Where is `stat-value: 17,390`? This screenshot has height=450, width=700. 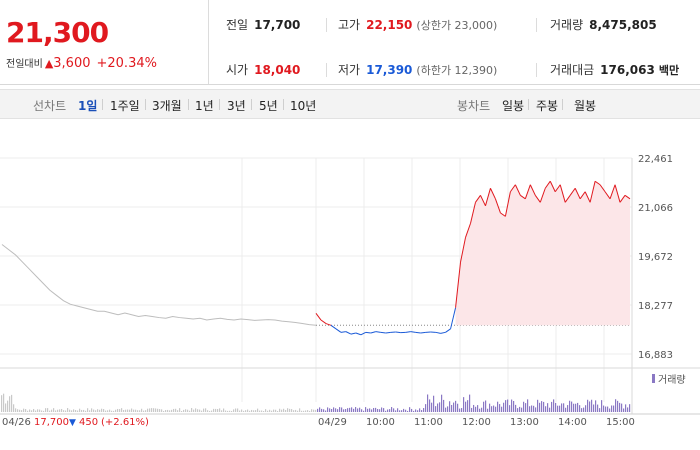 stat-value: 17,390 is located at coordinates (389, 70).